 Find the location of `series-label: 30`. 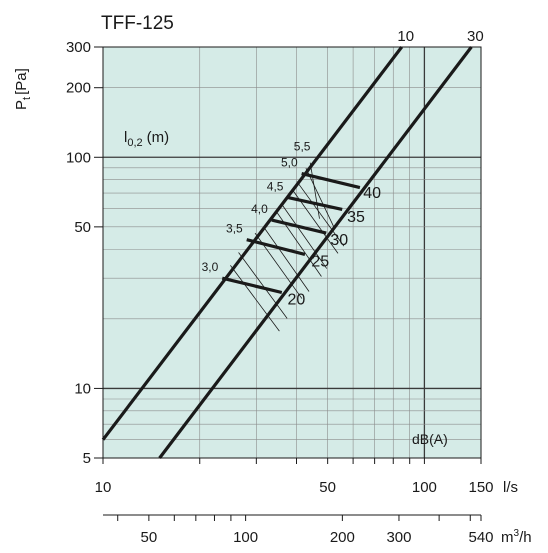

series-label: 30 is located at coordinates (475, 36).